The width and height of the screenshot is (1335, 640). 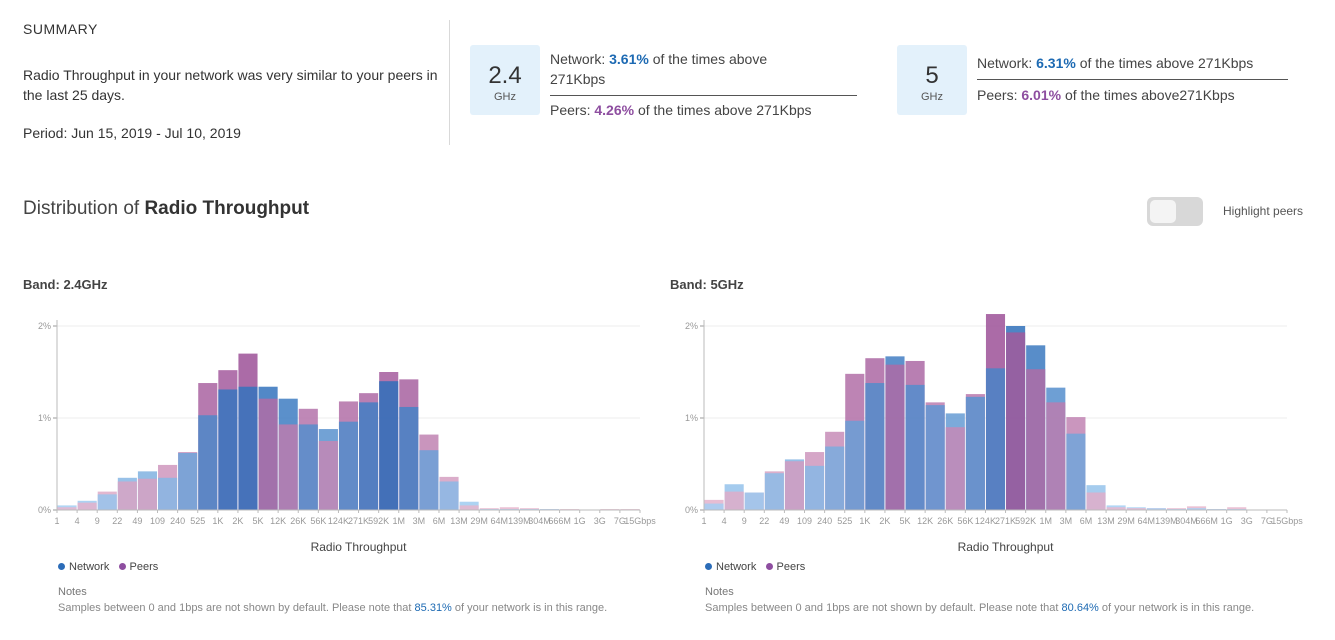 I want to click on bar-peers-1M, so click(x=1056, y=456).